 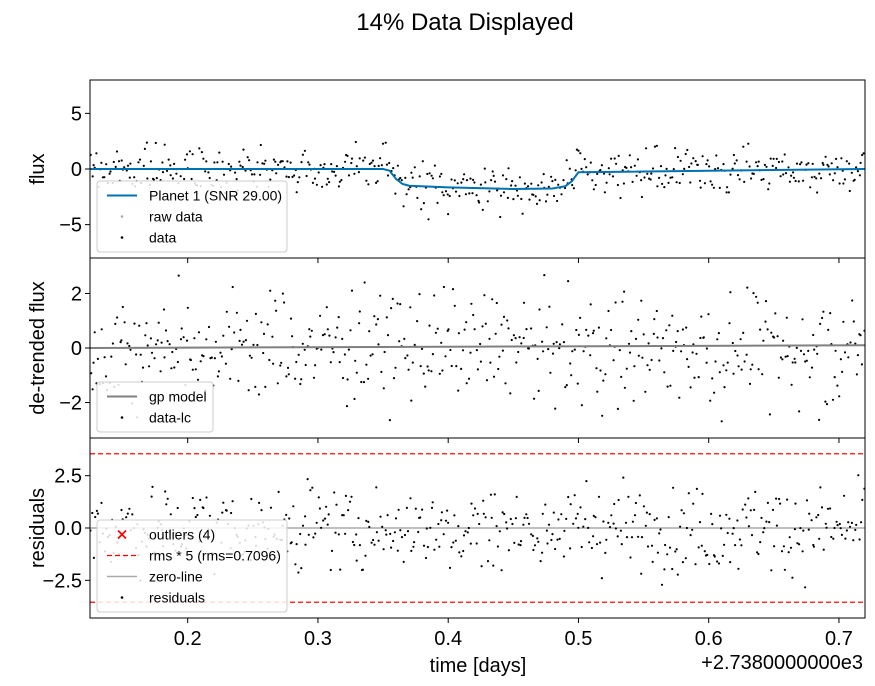 I want to click on y-tick-label: 0.0, so click(x=68, y=529).